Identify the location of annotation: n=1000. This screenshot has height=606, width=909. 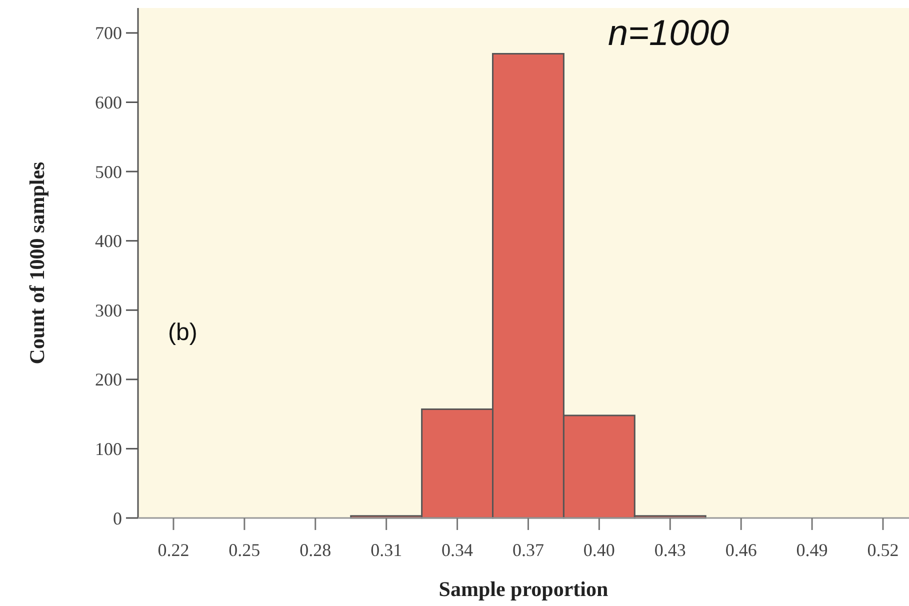
(669, 32).